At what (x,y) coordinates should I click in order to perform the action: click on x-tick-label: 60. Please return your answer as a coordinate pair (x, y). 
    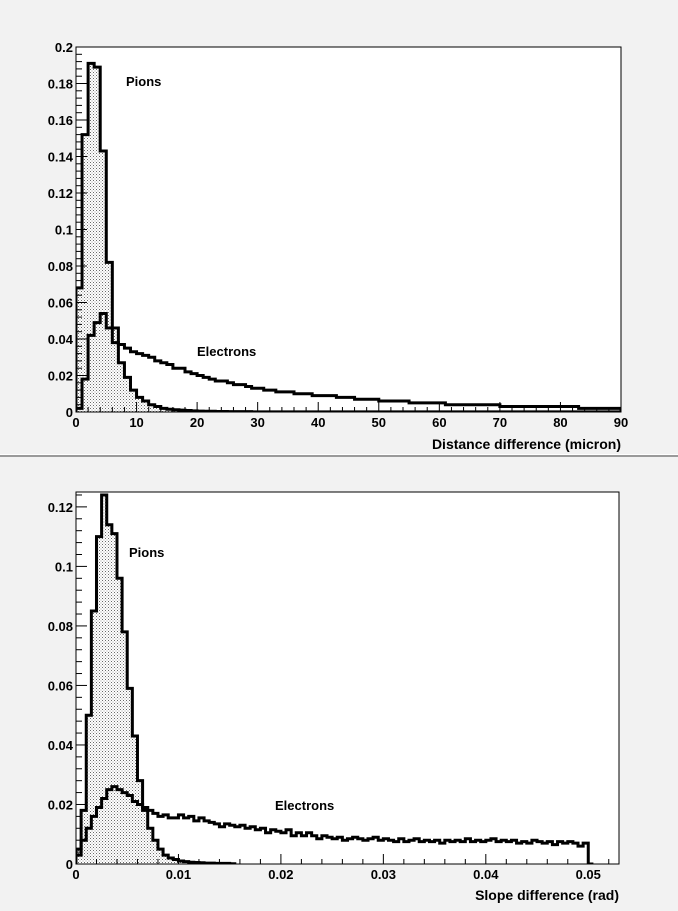
    Looking at the image, I should click on (439, 422).